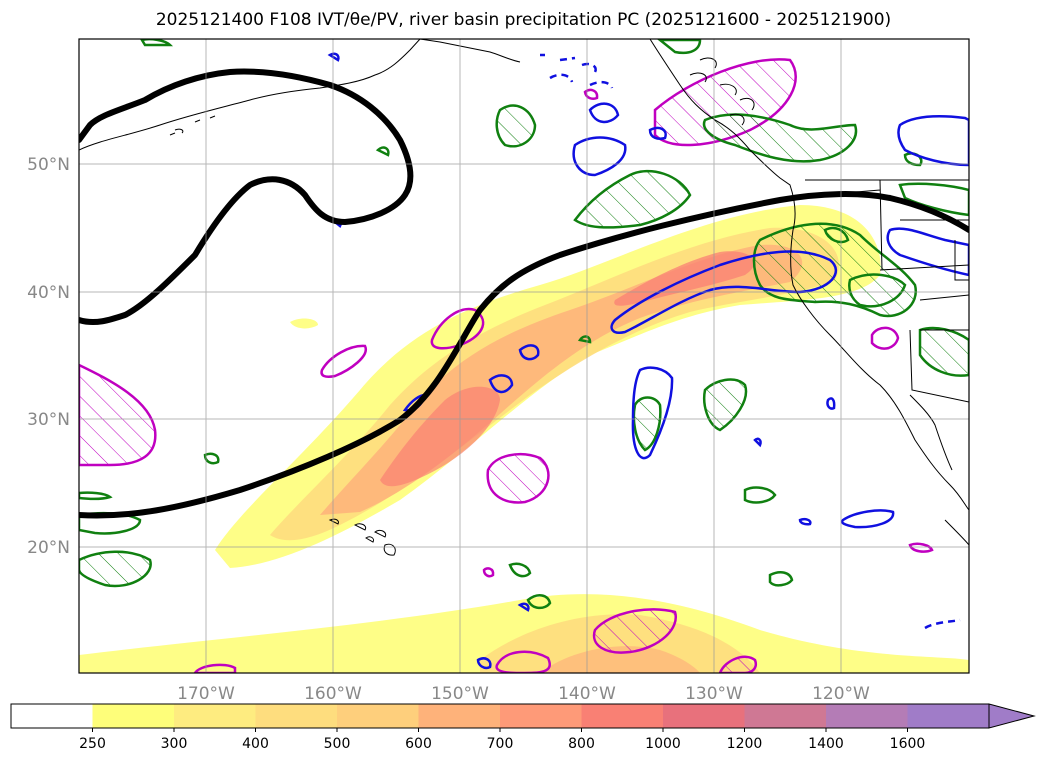 This screenshot has width=1047, height=767. Describe the element at coordinates (523, 694) in the screenshot. I see `longitude-labels: 170°W 160°W 150°W 140°W 130°W 120°W` at that location.